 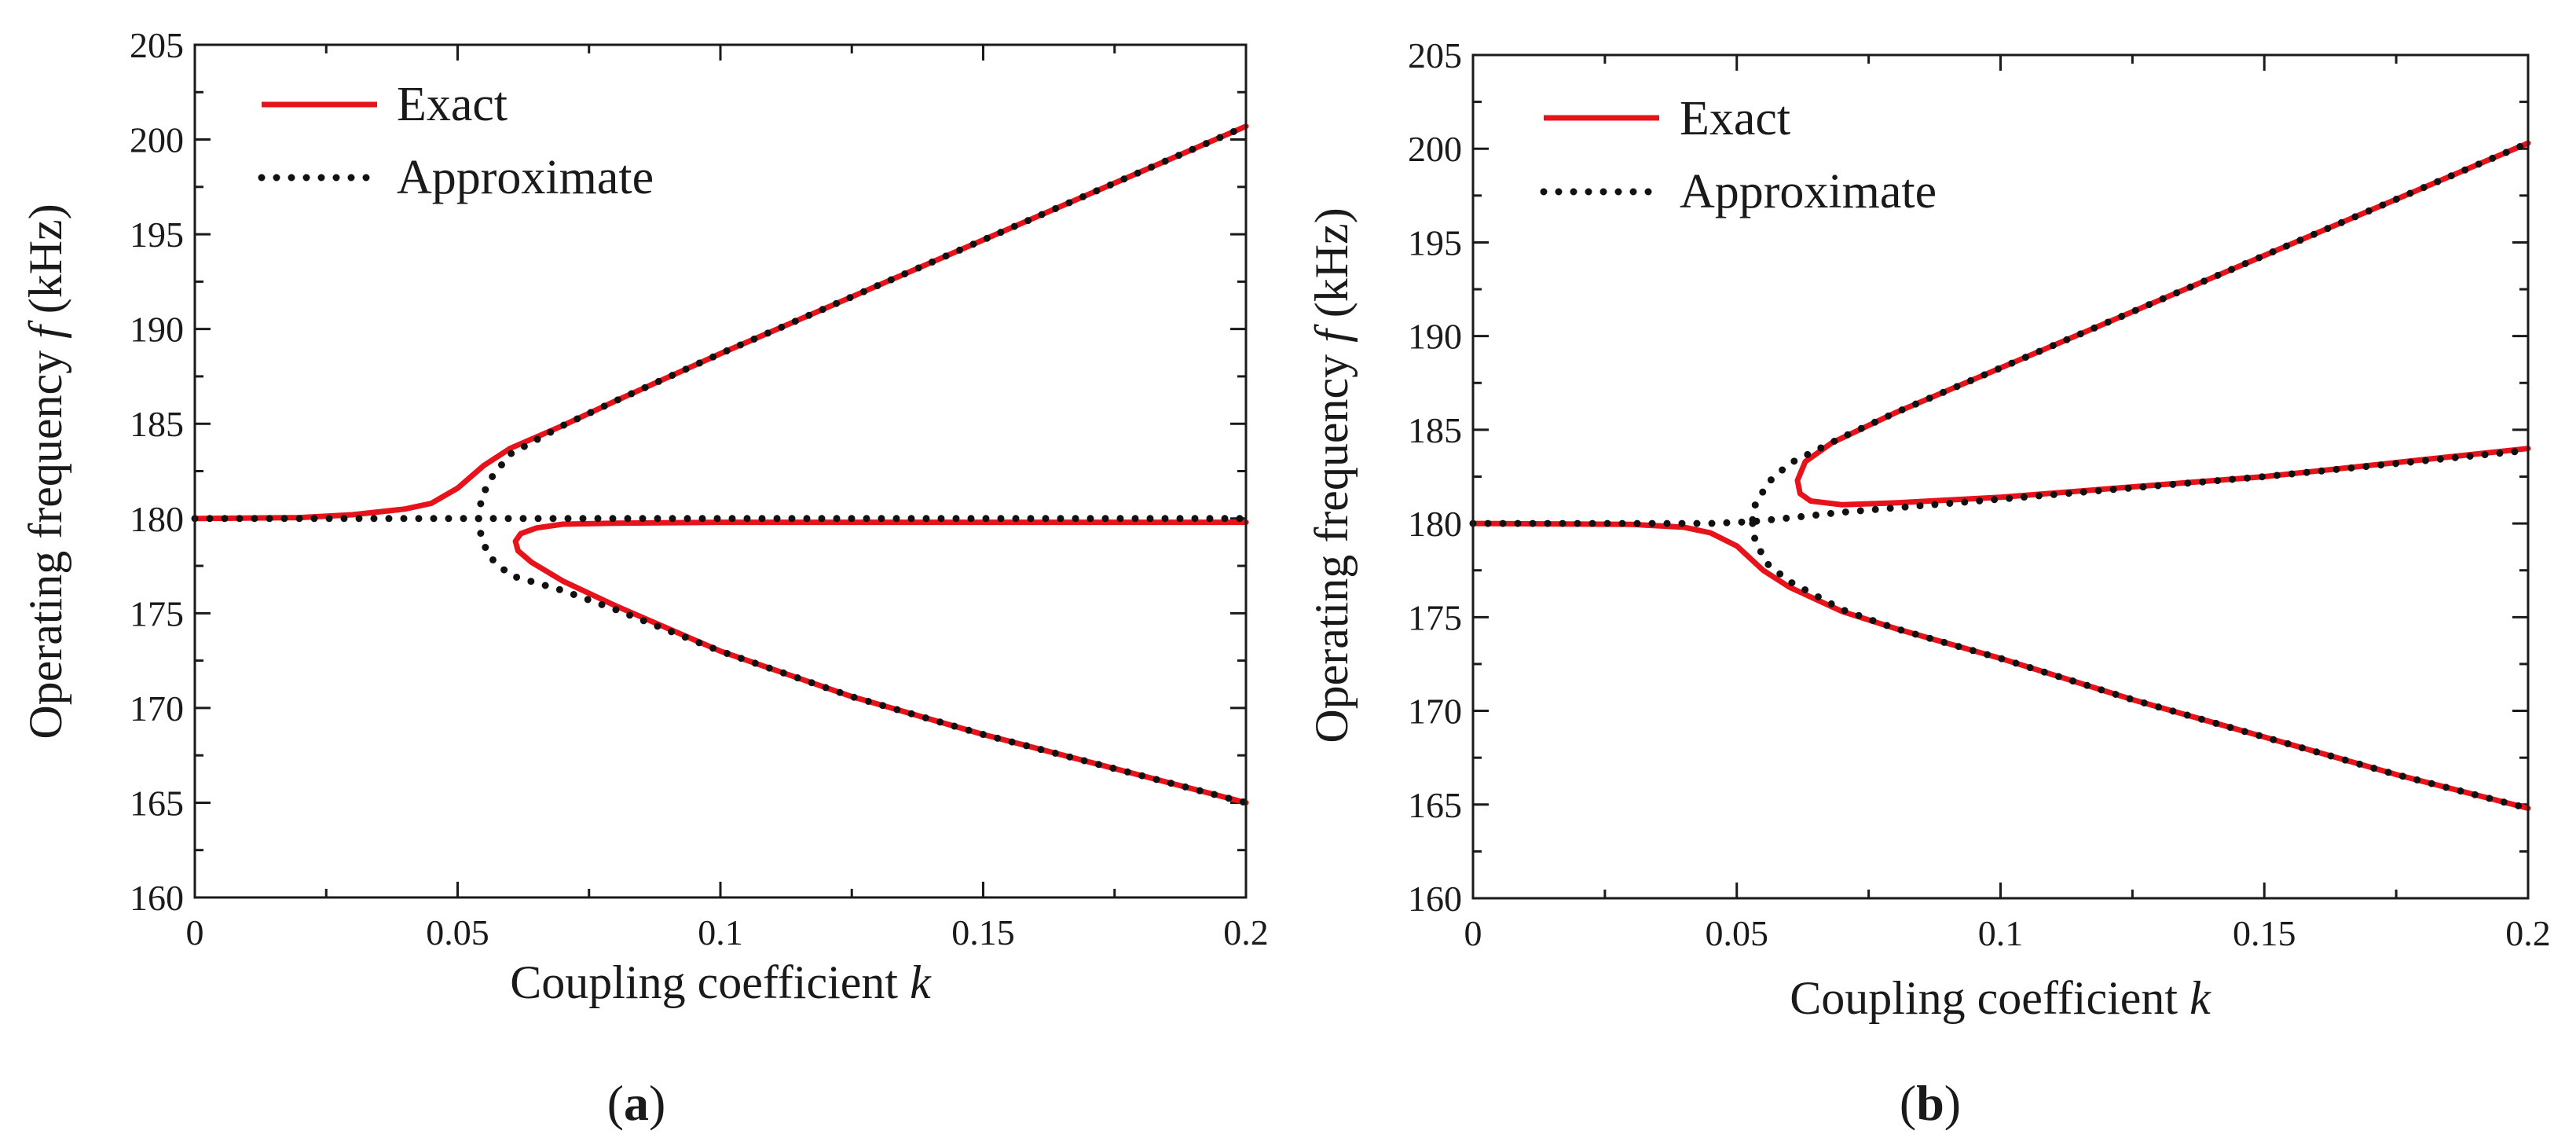 What do you see at coordinates (1930, 1103) in the screenshot?
I see `chart-b-caption: (b)` at bounding box center [1930, 1103].